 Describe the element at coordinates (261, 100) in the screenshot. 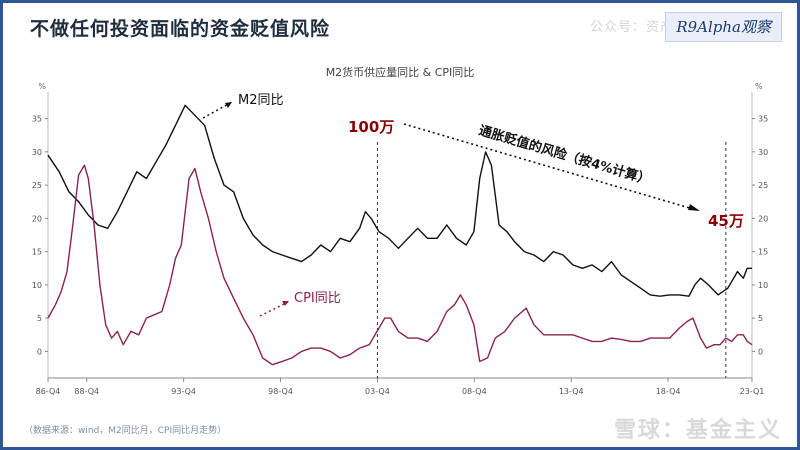

I see `m2-label: M2同比` at that location.